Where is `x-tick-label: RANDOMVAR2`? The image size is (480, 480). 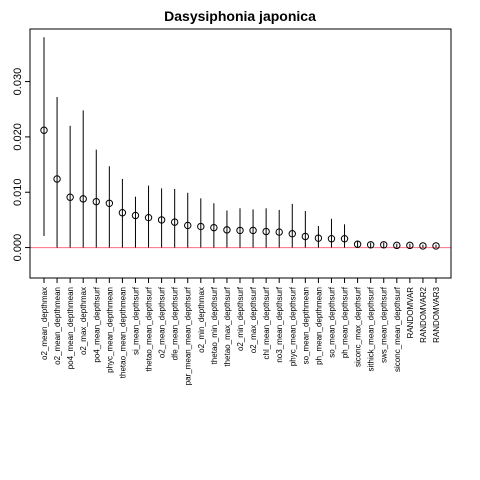
x-tick-label: RANDOMVAR2 is located at coordinates (423, 314).